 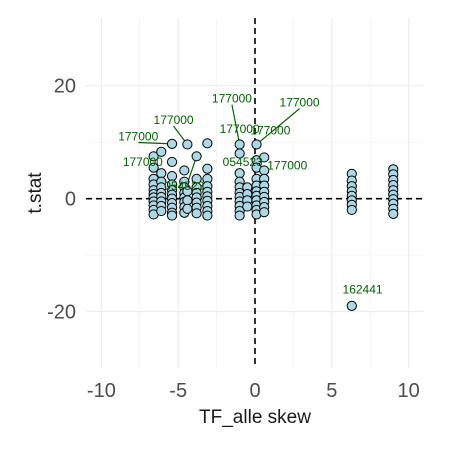 I want to click on x-tick-label: 0, so click(x=254, y=391).